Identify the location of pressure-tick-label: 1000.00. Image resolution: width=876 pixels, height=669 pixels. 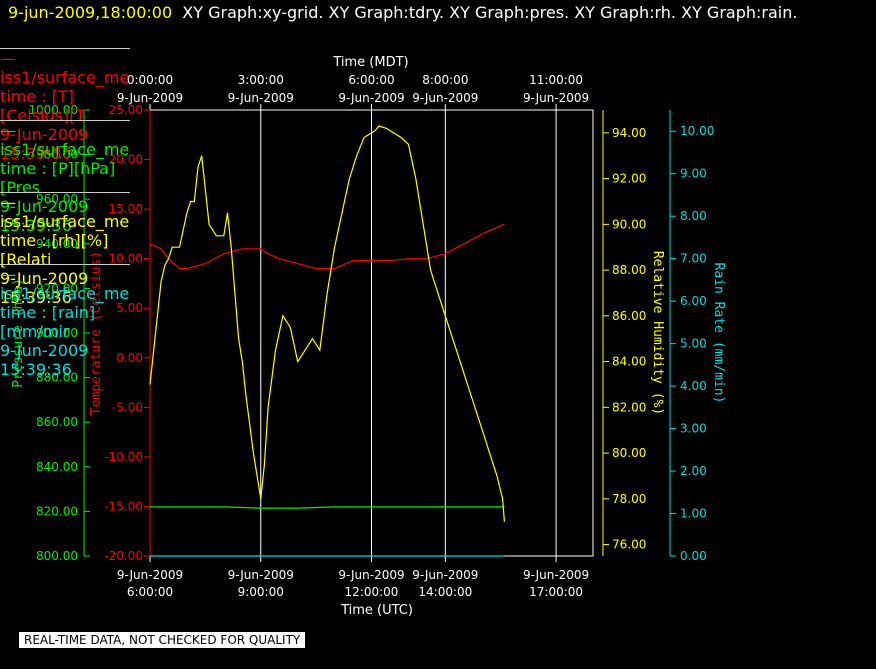
(53, 110).